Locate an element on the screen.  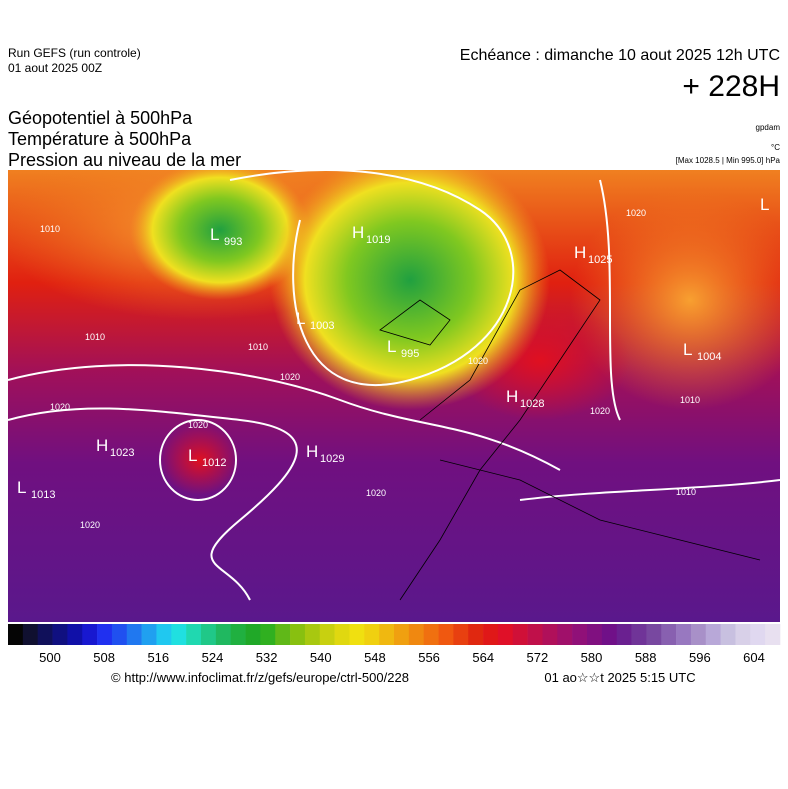
colorbar-tick: 556 is located at coordinates (429, 657).